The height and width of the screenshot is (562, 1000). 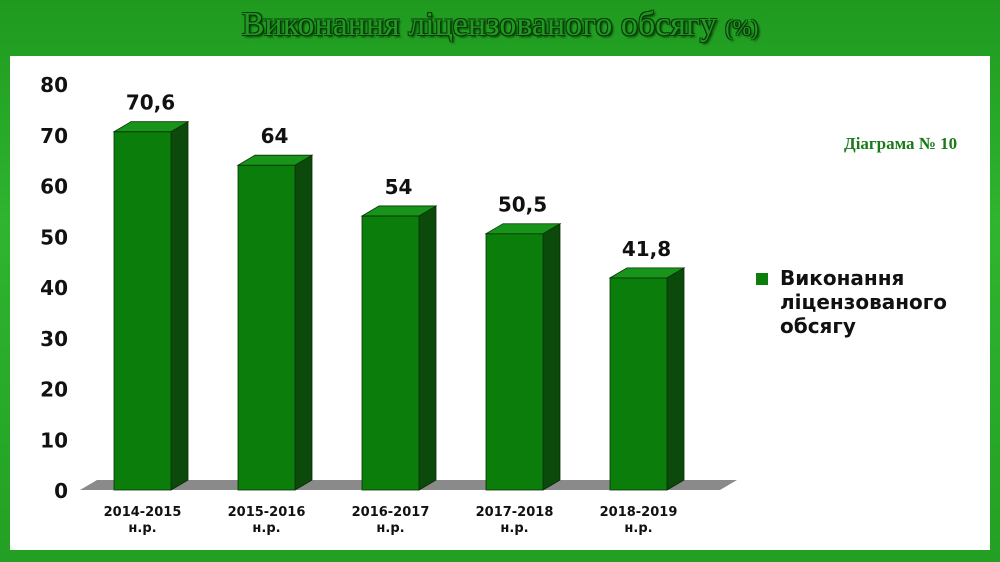 What do you see at coordinates (54, 85) in the screenshot?
I see `y-tick-label: 80` at bounding box center [54, 85].